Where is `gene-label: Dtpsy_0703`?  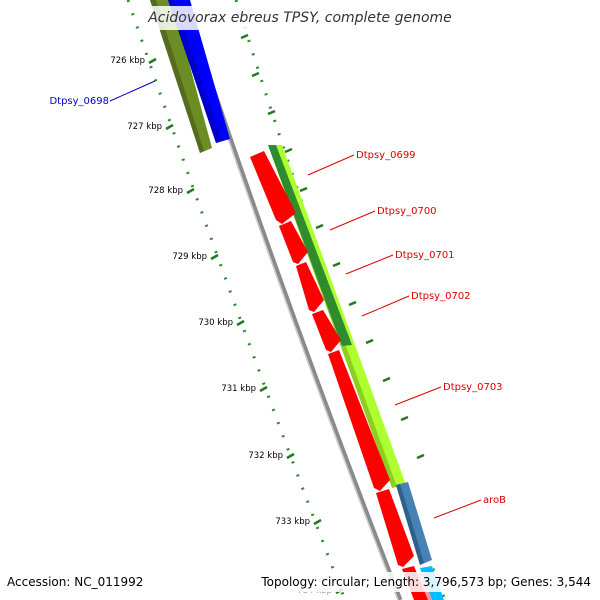
gene-label: Dtpsy_0703 is located at coordinates (473, 387).